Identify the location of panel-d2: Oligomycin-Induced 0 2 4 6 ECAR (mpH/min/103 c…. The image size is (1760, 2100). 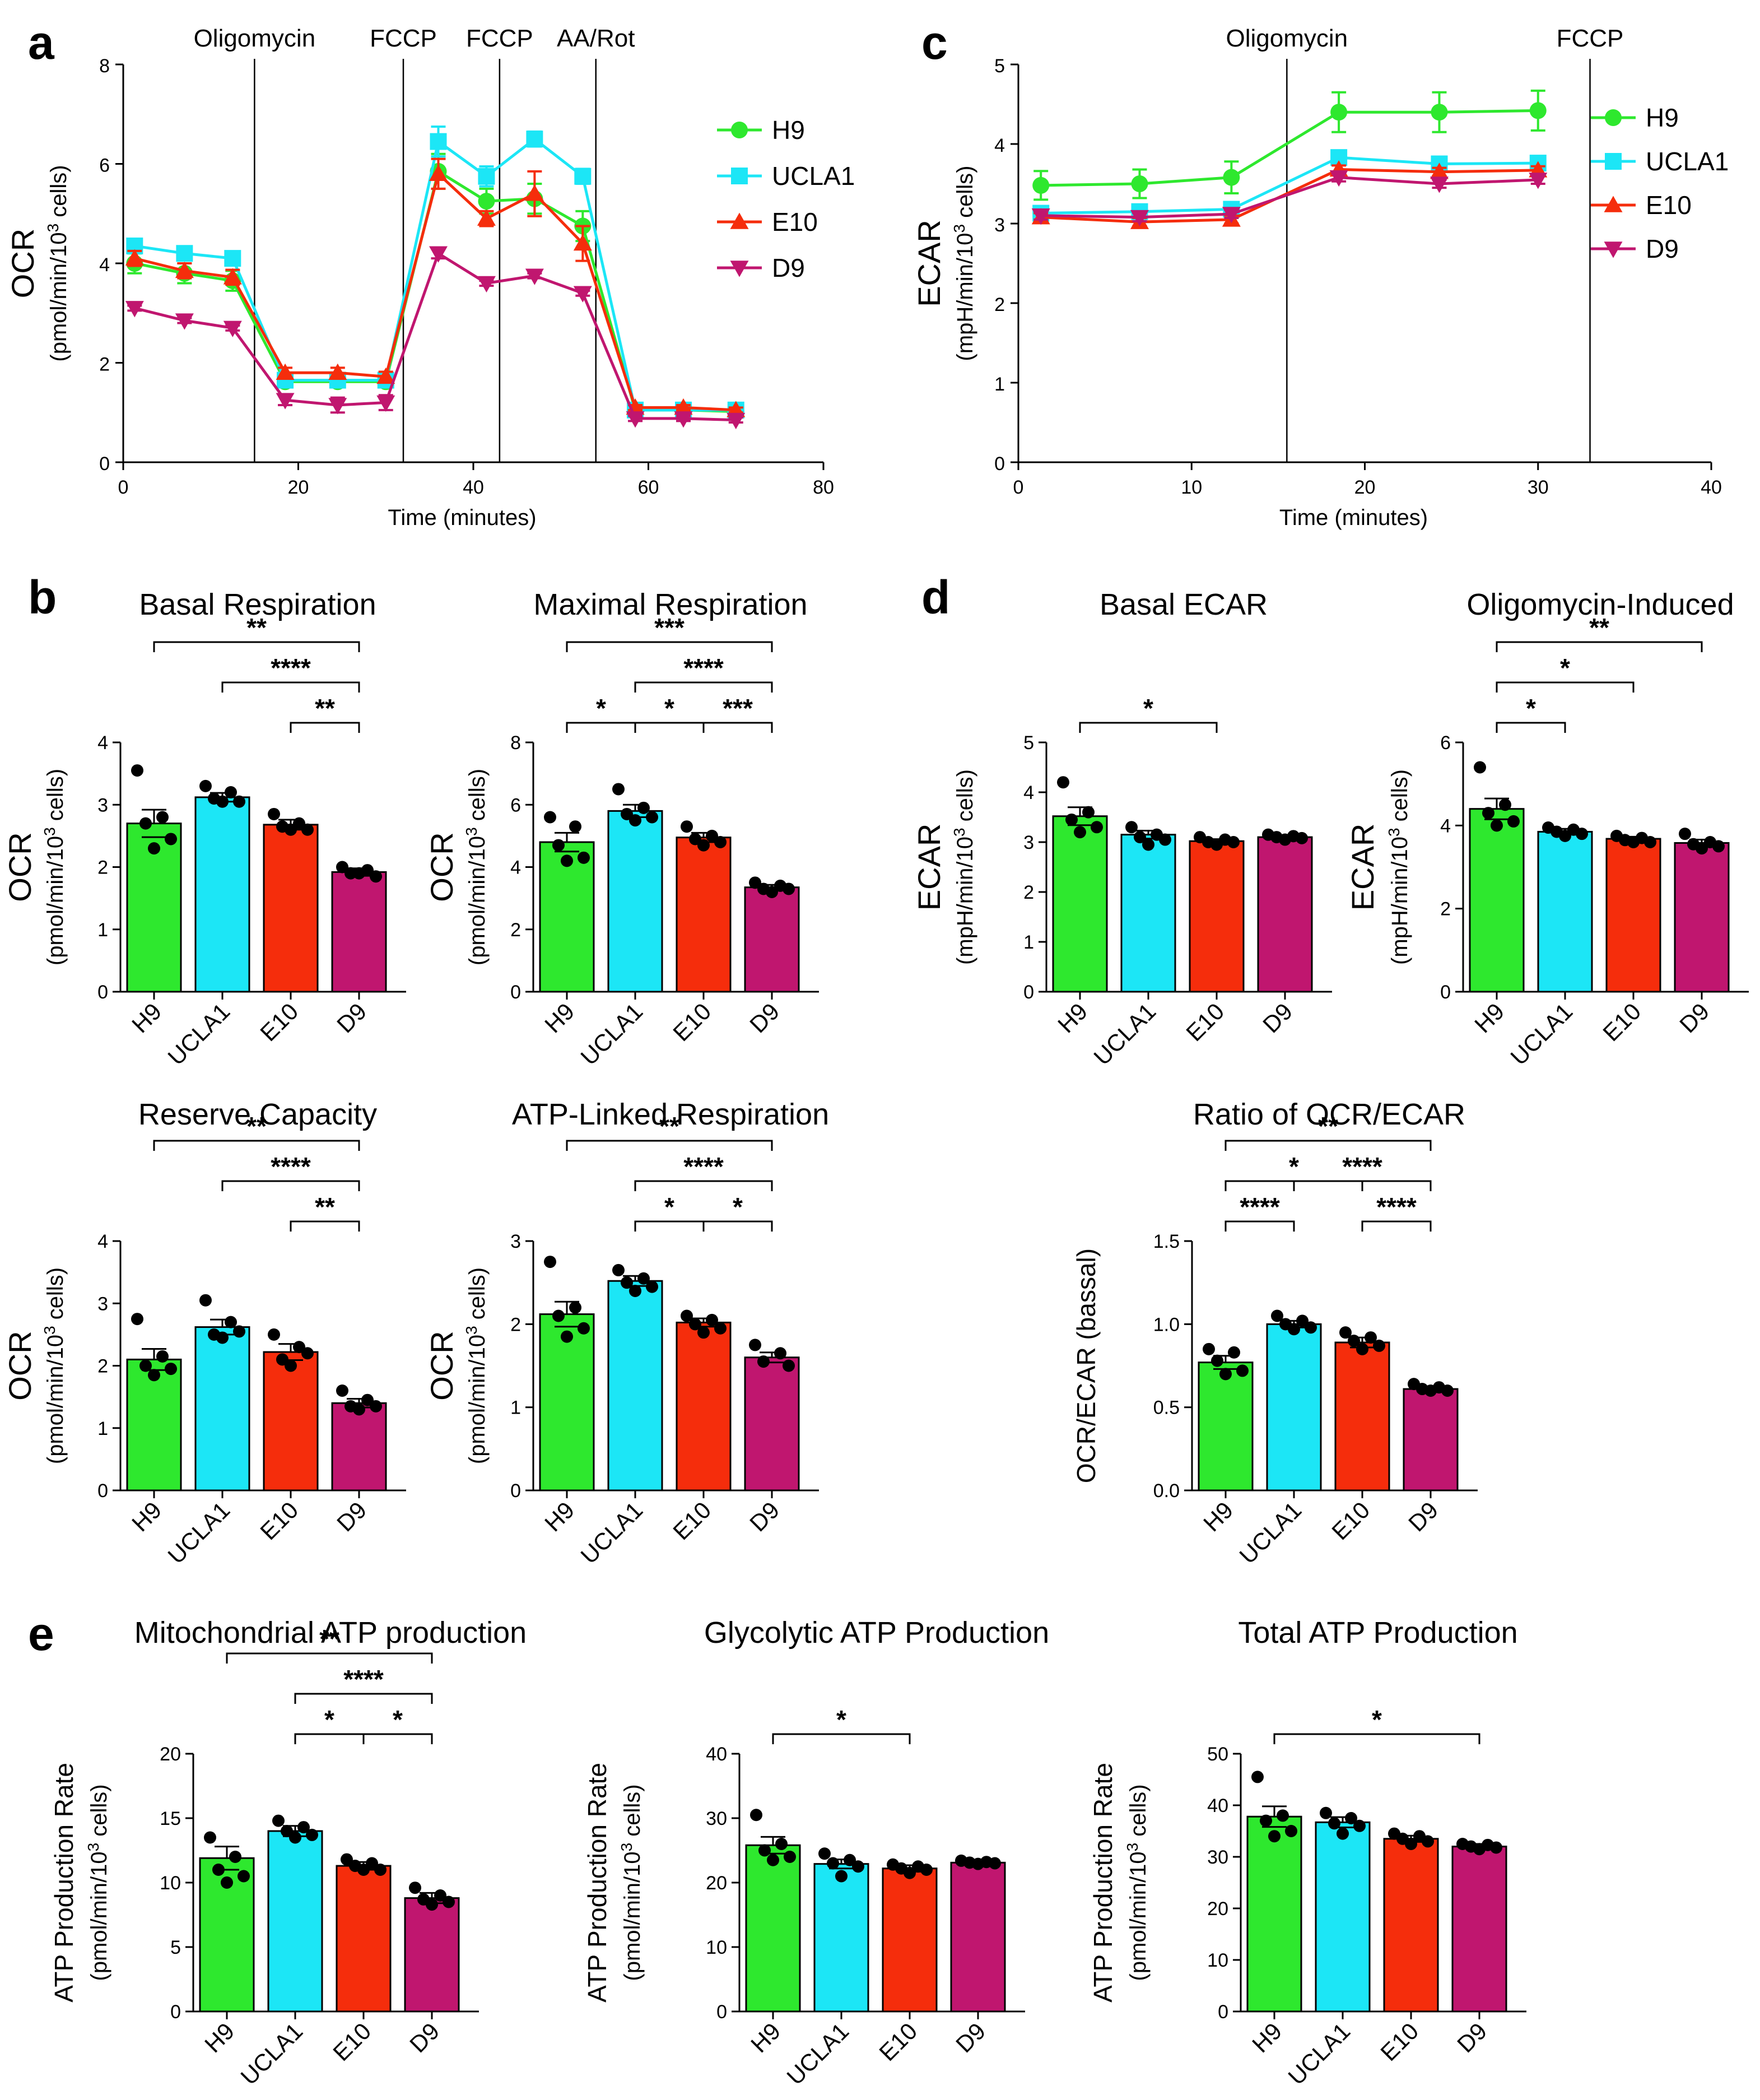
(1547, 829).